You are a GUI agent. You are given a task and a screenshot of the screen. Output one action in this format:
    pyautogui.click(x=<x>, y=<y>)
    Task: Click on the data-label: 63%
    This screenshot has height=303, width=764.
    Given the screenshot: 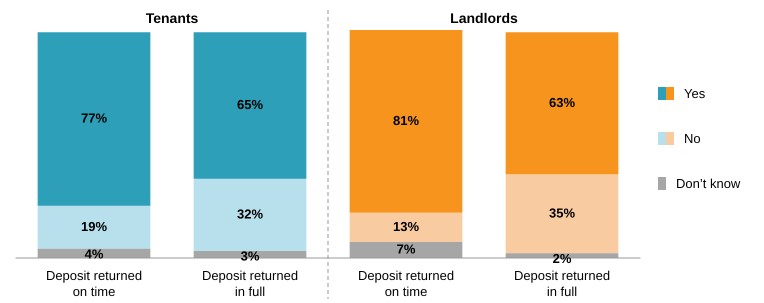 What is the action you would take?
    pyautogui.click(x=562, y=102)
    